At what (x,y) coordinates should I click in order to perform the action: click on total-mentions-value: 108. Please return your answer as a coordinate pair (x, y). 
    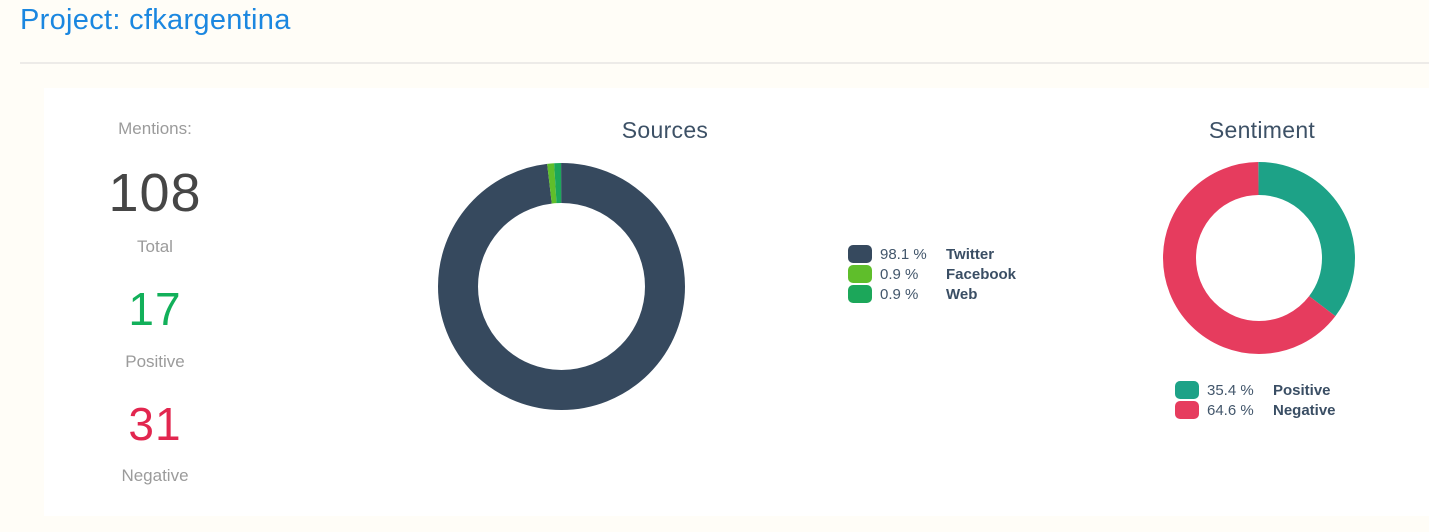
    Looking at the image, I should click on (155, 193).